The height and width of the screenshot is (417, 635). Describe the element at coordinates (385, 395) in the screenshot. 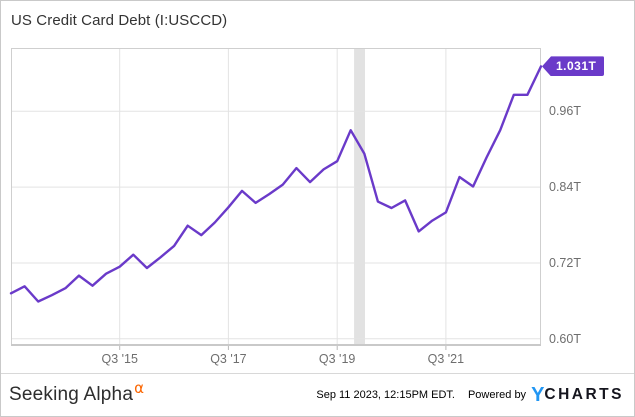

I see `chart-timestamp: Sep 11 2023, 12:15PM EDT.` at that location.